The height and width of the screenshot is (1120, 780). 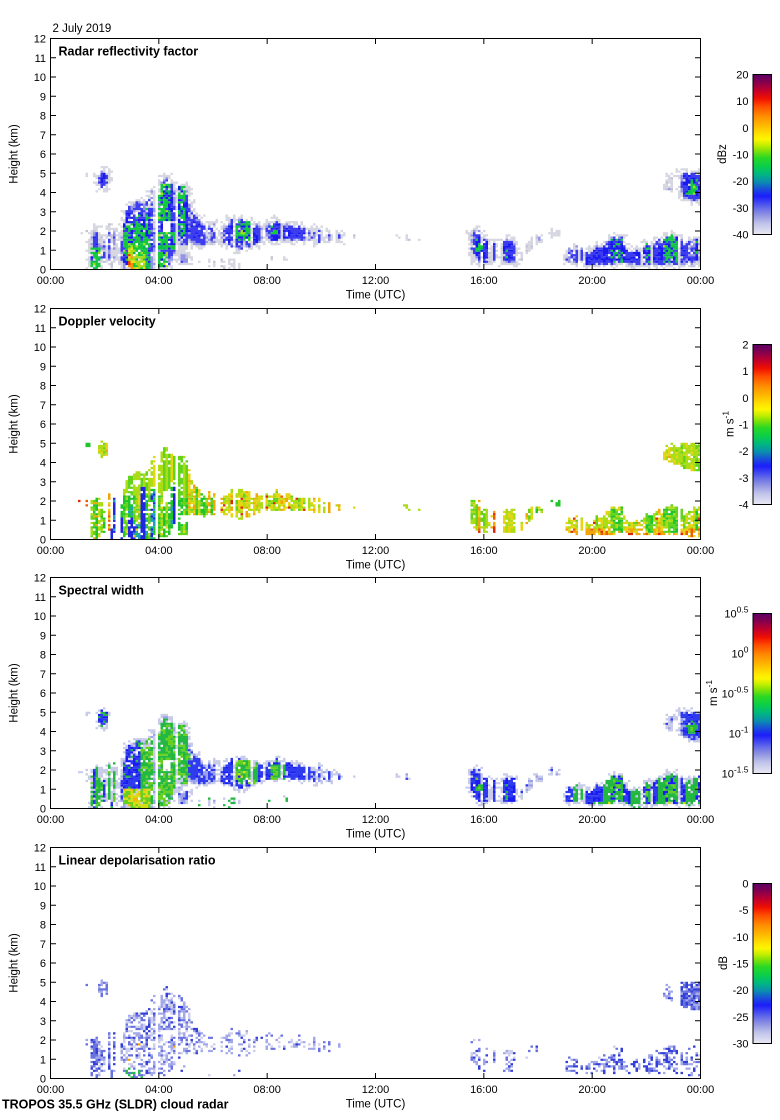 What do you see at coordinates (724, 963) in the screenshot?
I see `svg-text: dB` at bounding box center [724, 963].